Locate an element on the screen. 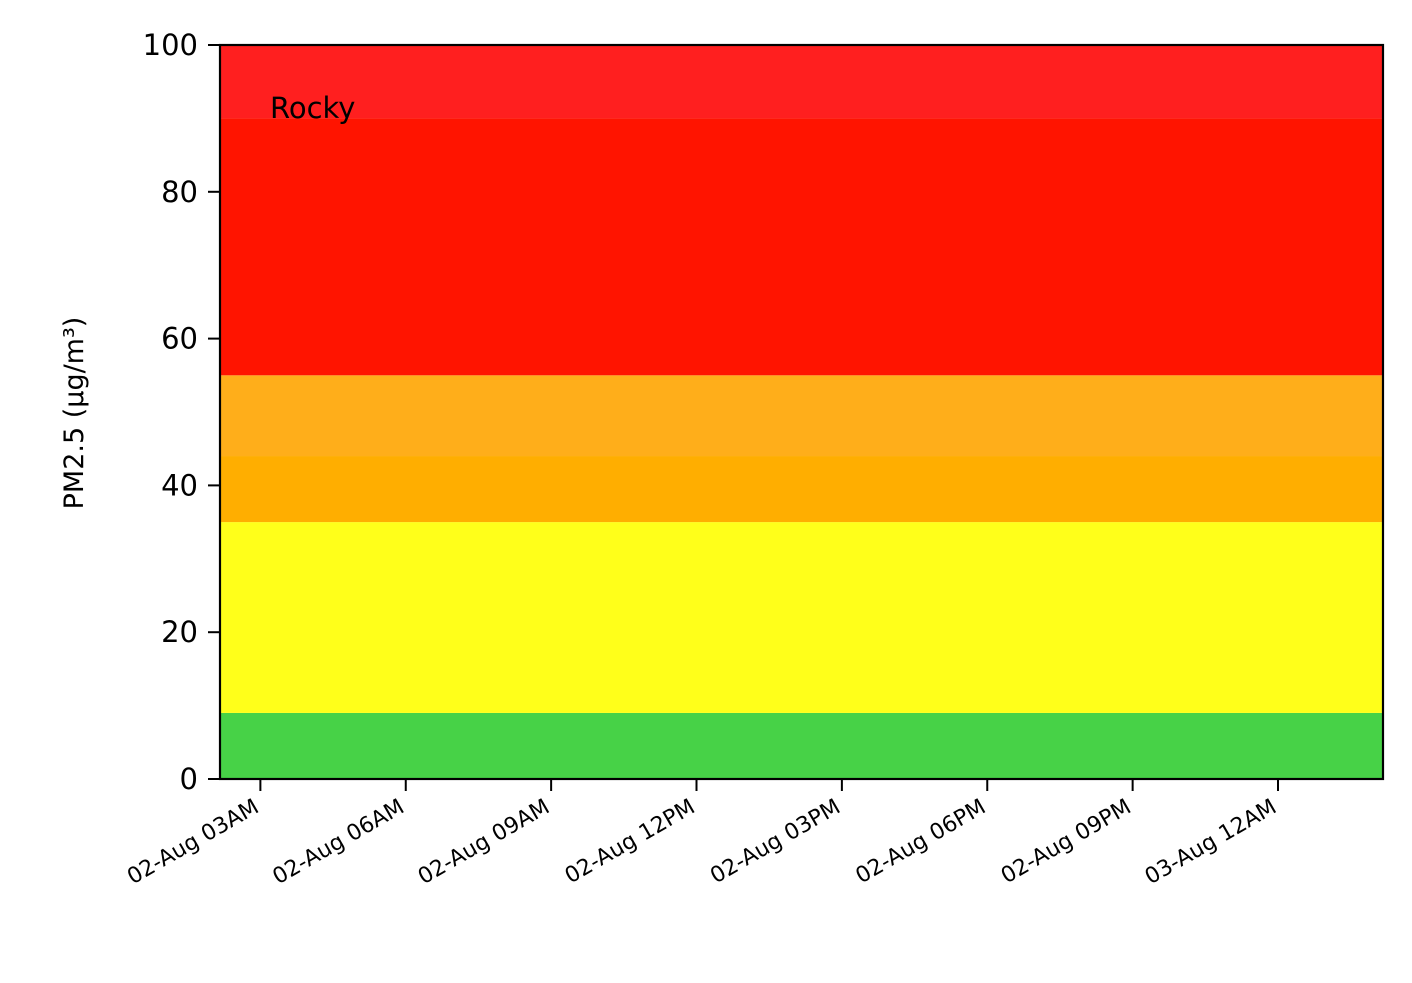 The height and width of the screenshot is (983, 1412). x-tick-label-2: 02-Aug 09AM is located at coordinates (484, 842).